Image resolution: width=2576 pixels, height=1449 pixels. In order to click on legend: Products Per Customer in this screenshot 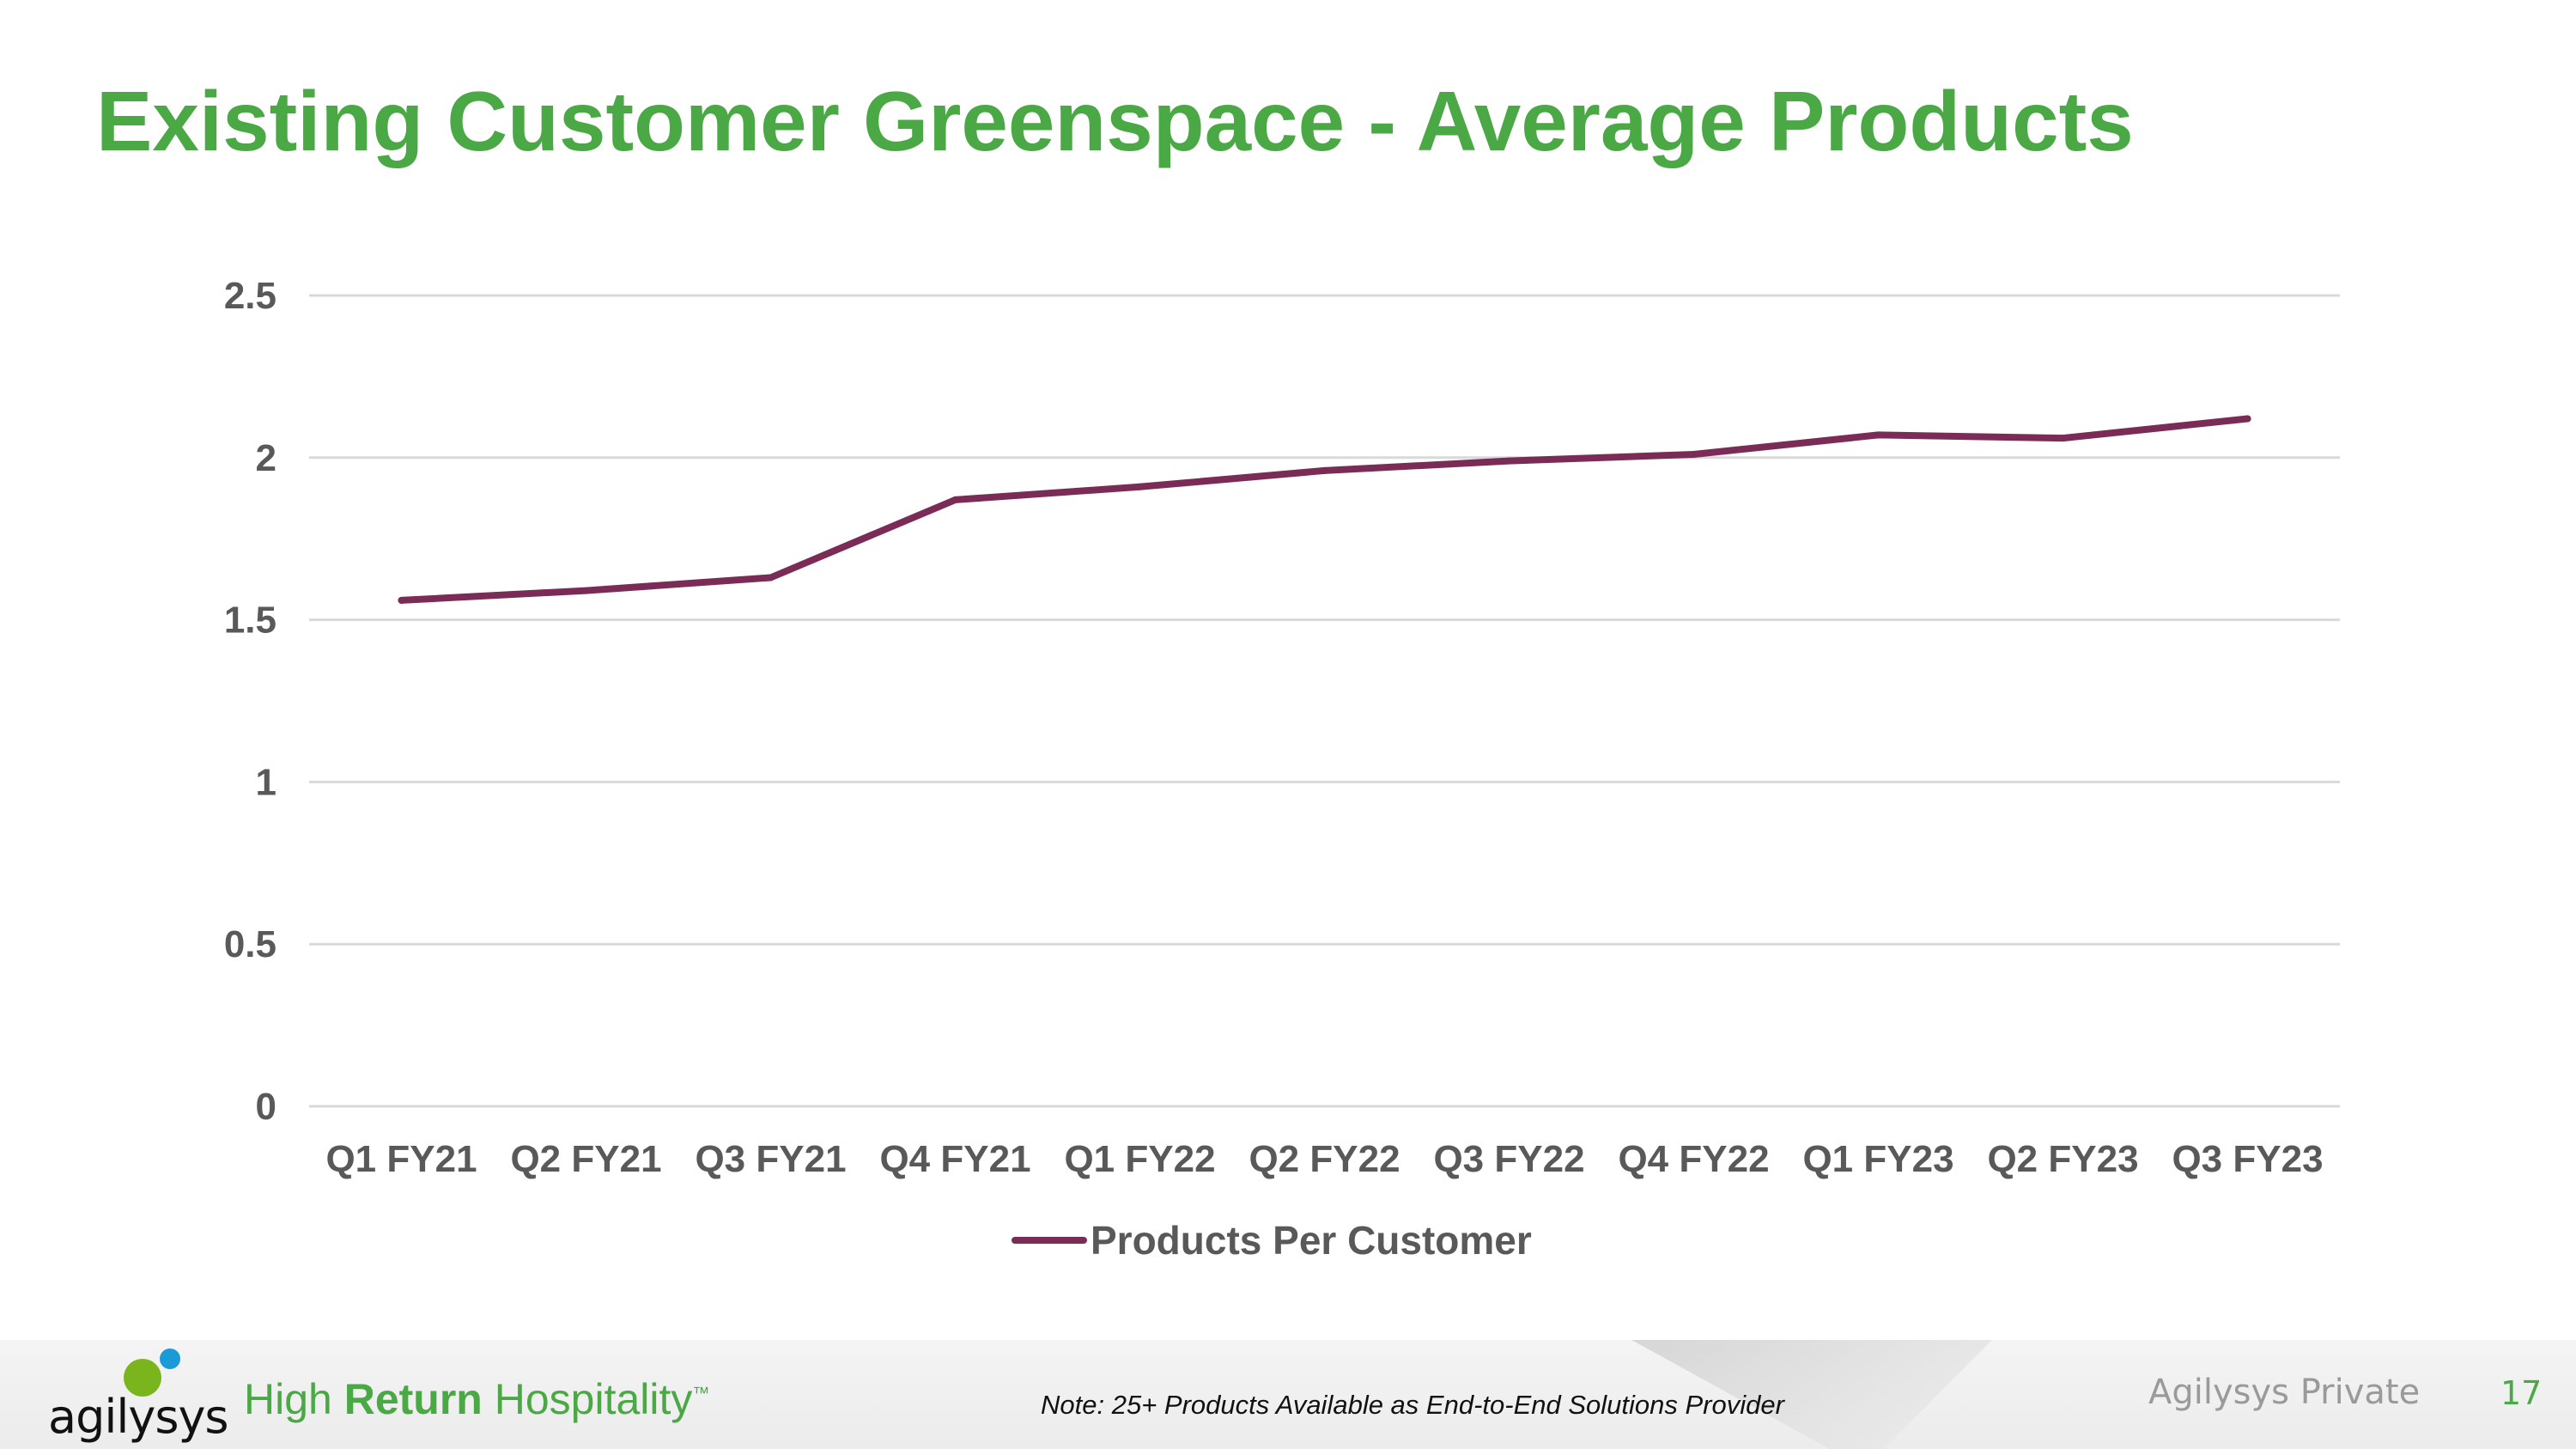, I will do `click(1272, 1240)`.